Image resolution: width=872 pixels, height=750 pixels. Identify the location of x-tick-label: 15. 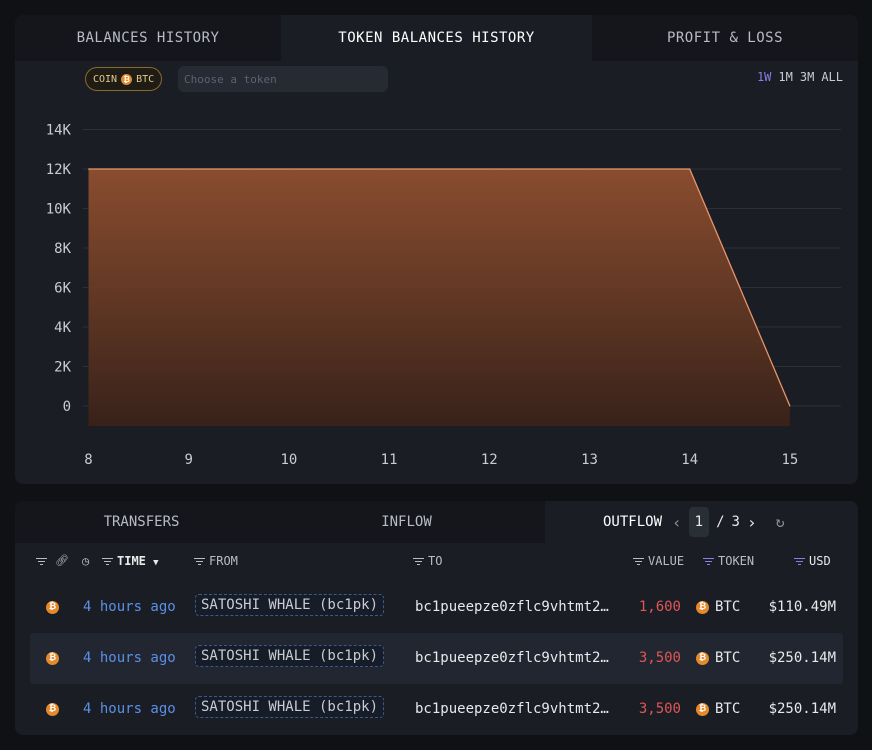
(789, 460).